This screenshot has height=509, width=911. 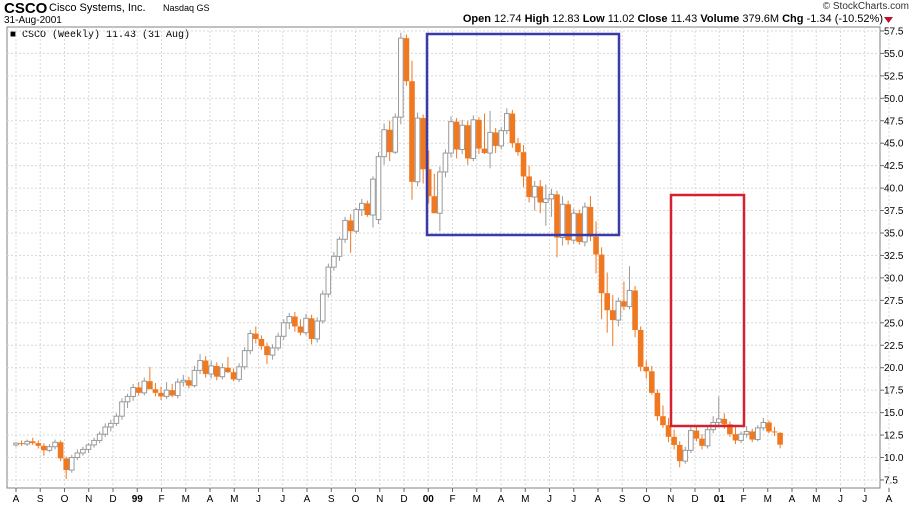 I want to click on y-tick-label: 57.5, so click(x=894, y=31).